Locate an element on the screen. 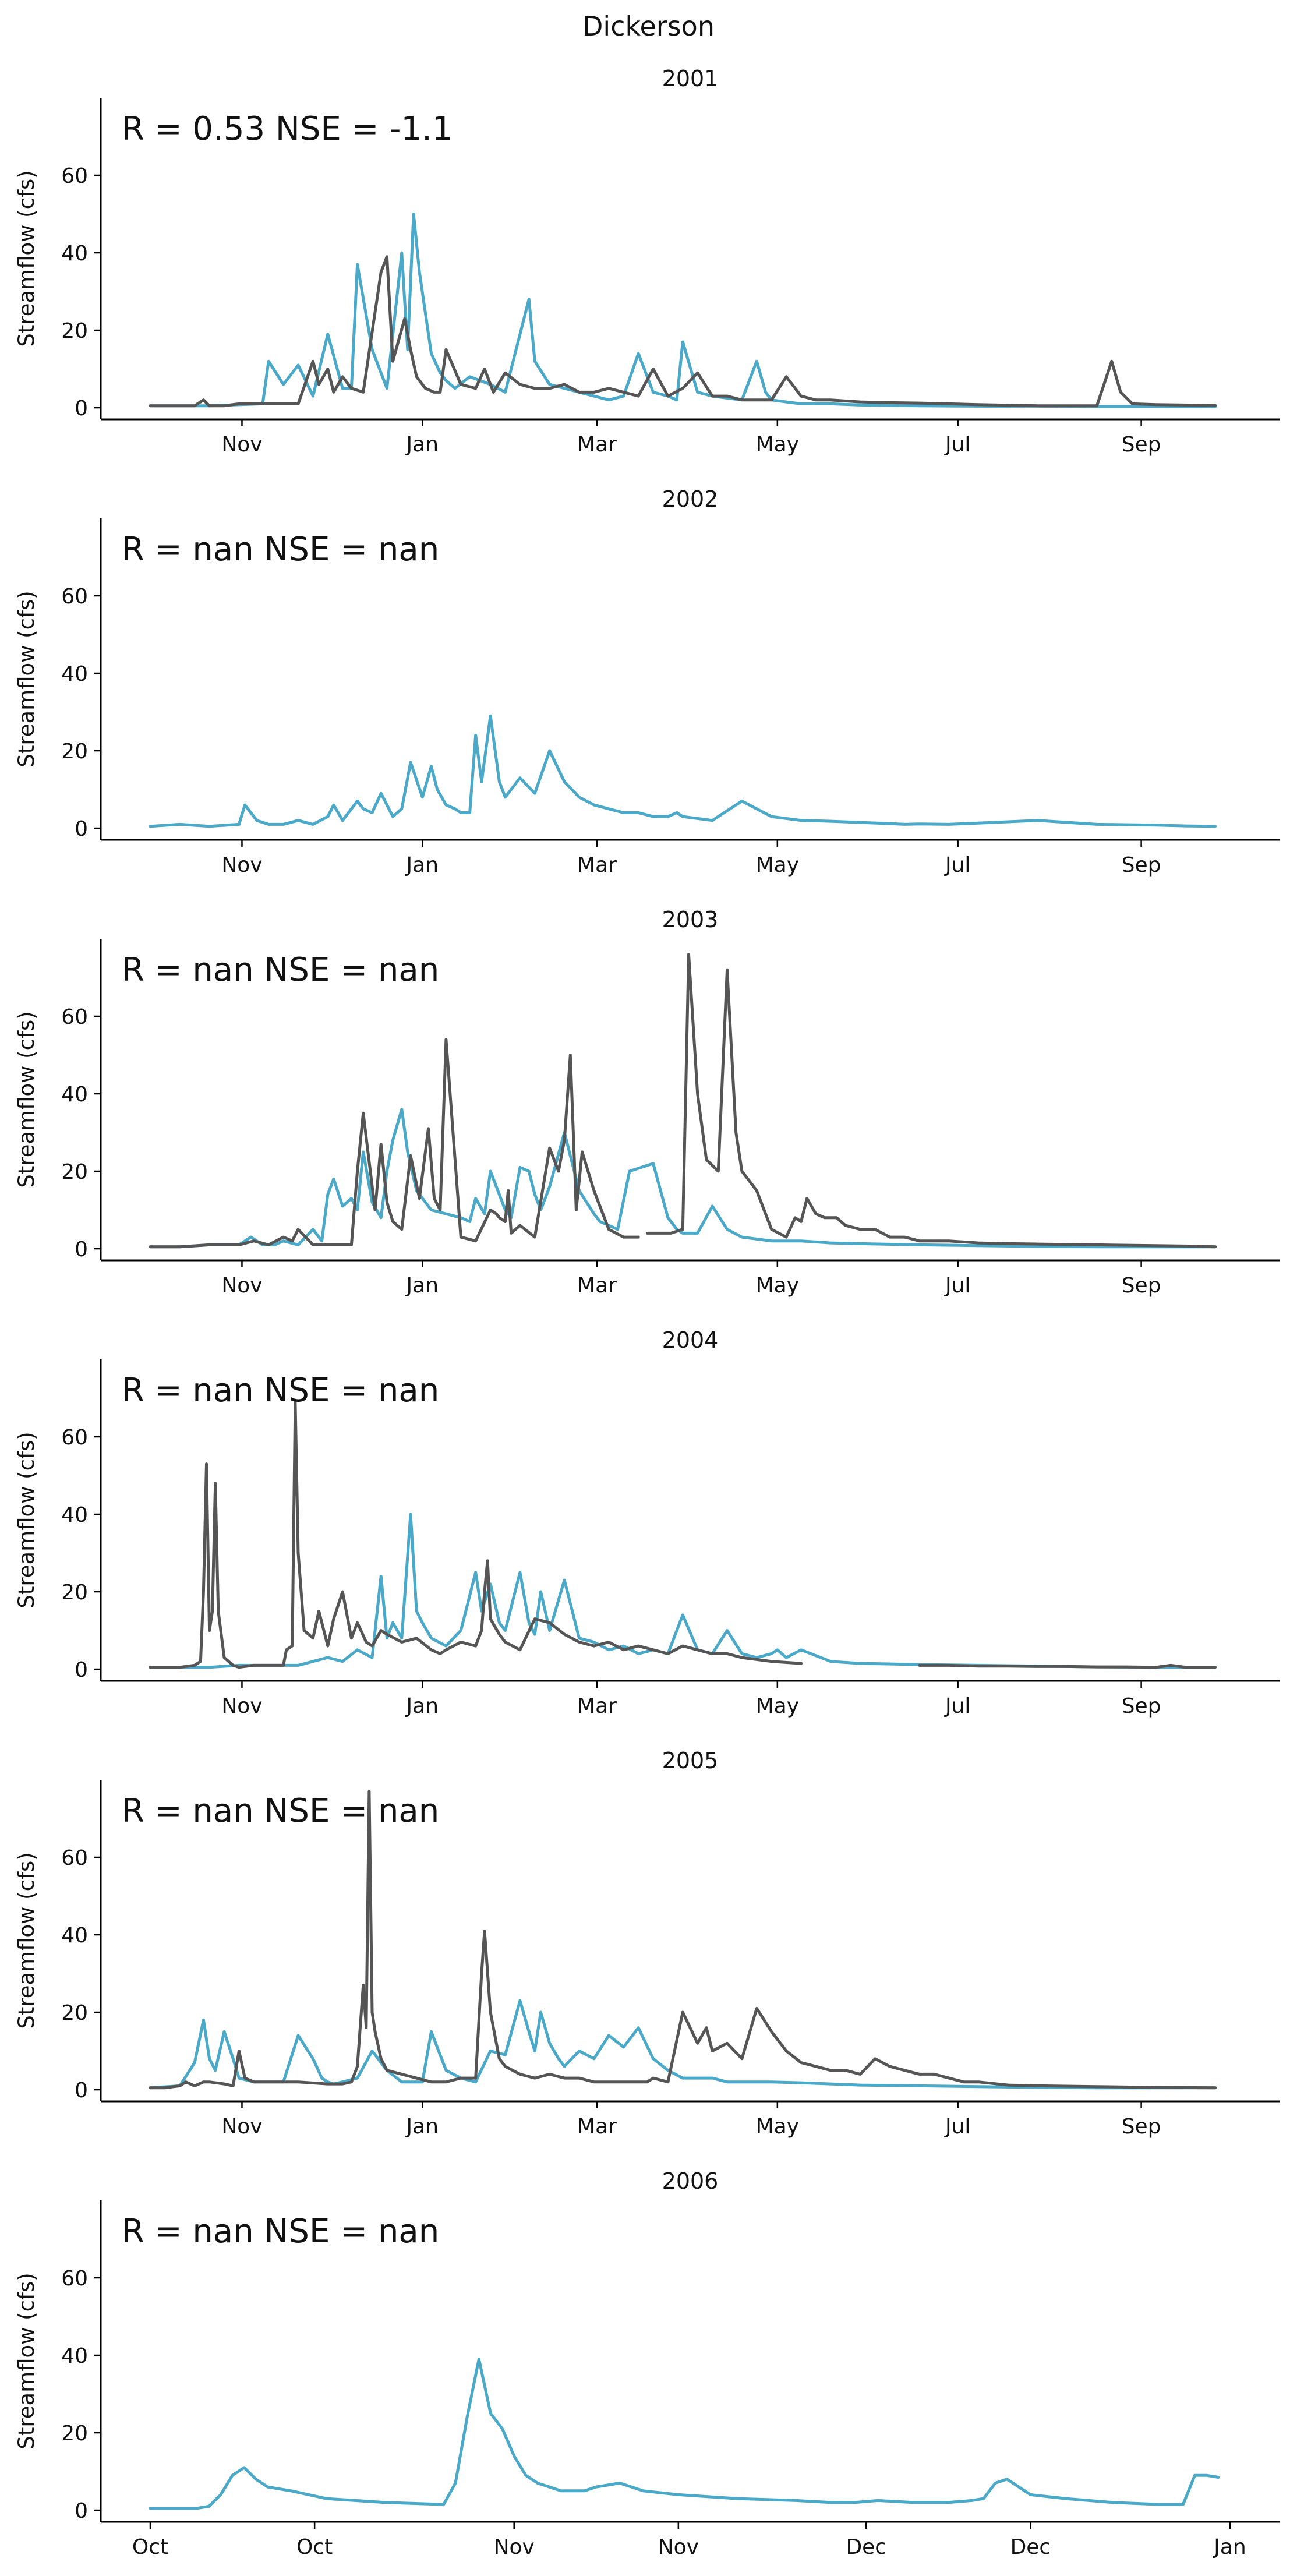 Image resolution: width=1297 pixels, height=2576 pixels. subplot-title: 2005 is located at coordinates (690, 1760).